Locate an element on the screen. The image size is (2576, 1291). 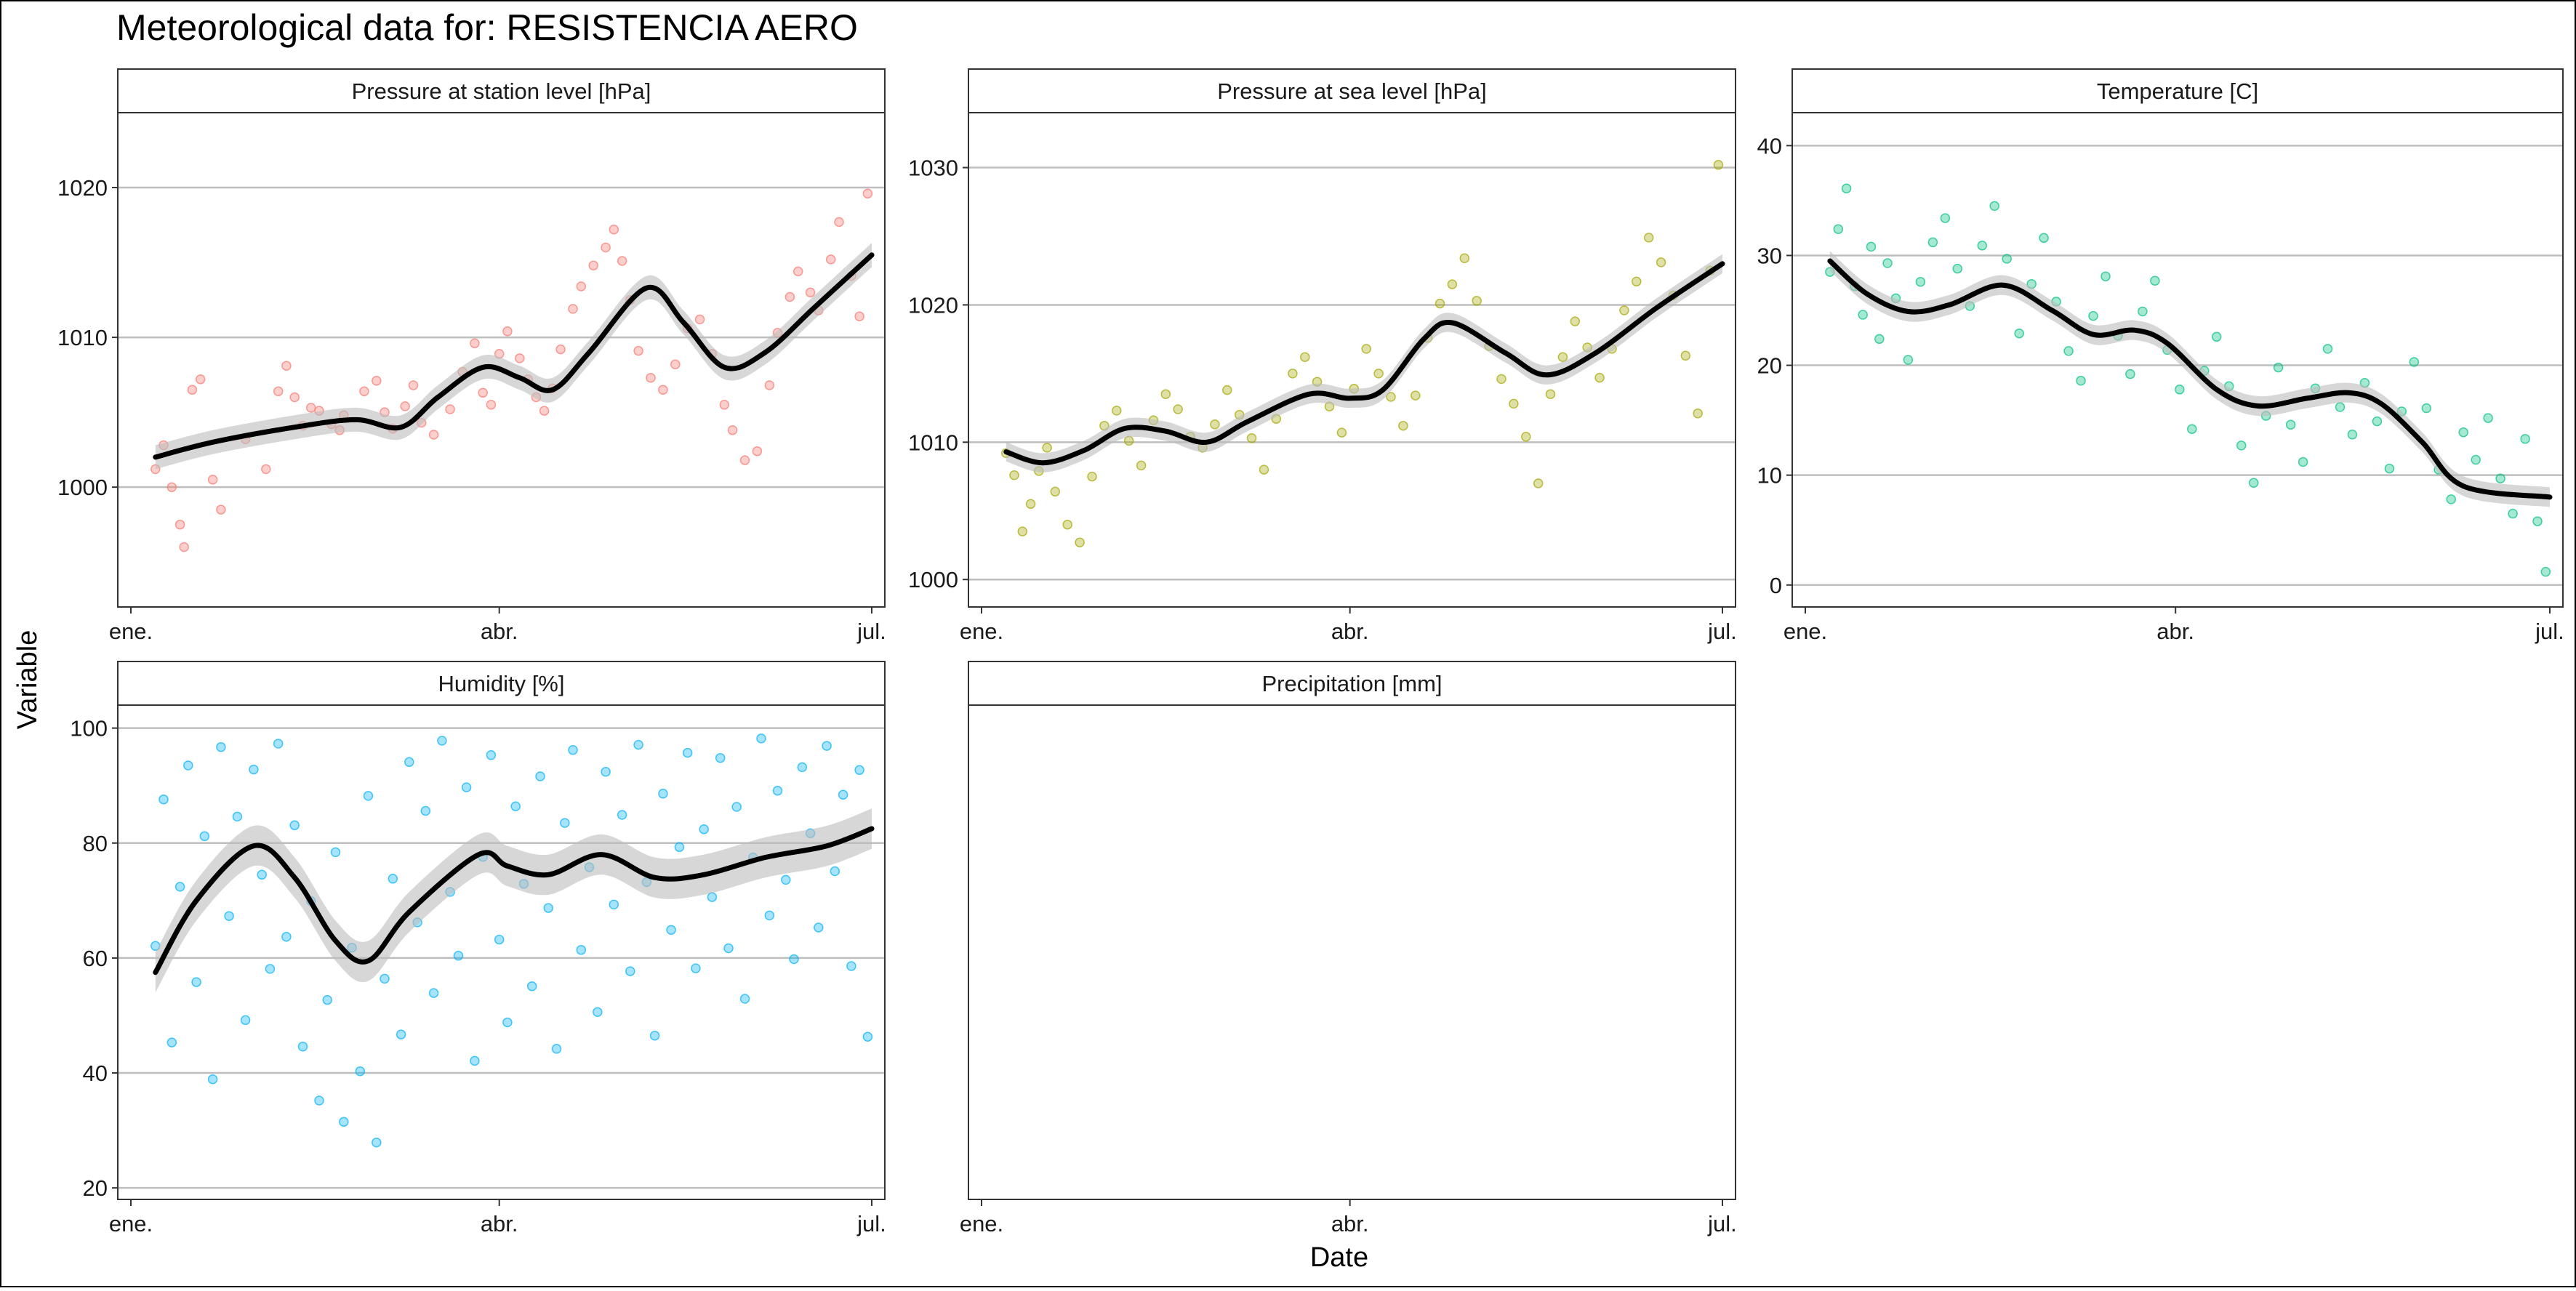
y-tick-label: 1010 is located at coordinates (933, 443).